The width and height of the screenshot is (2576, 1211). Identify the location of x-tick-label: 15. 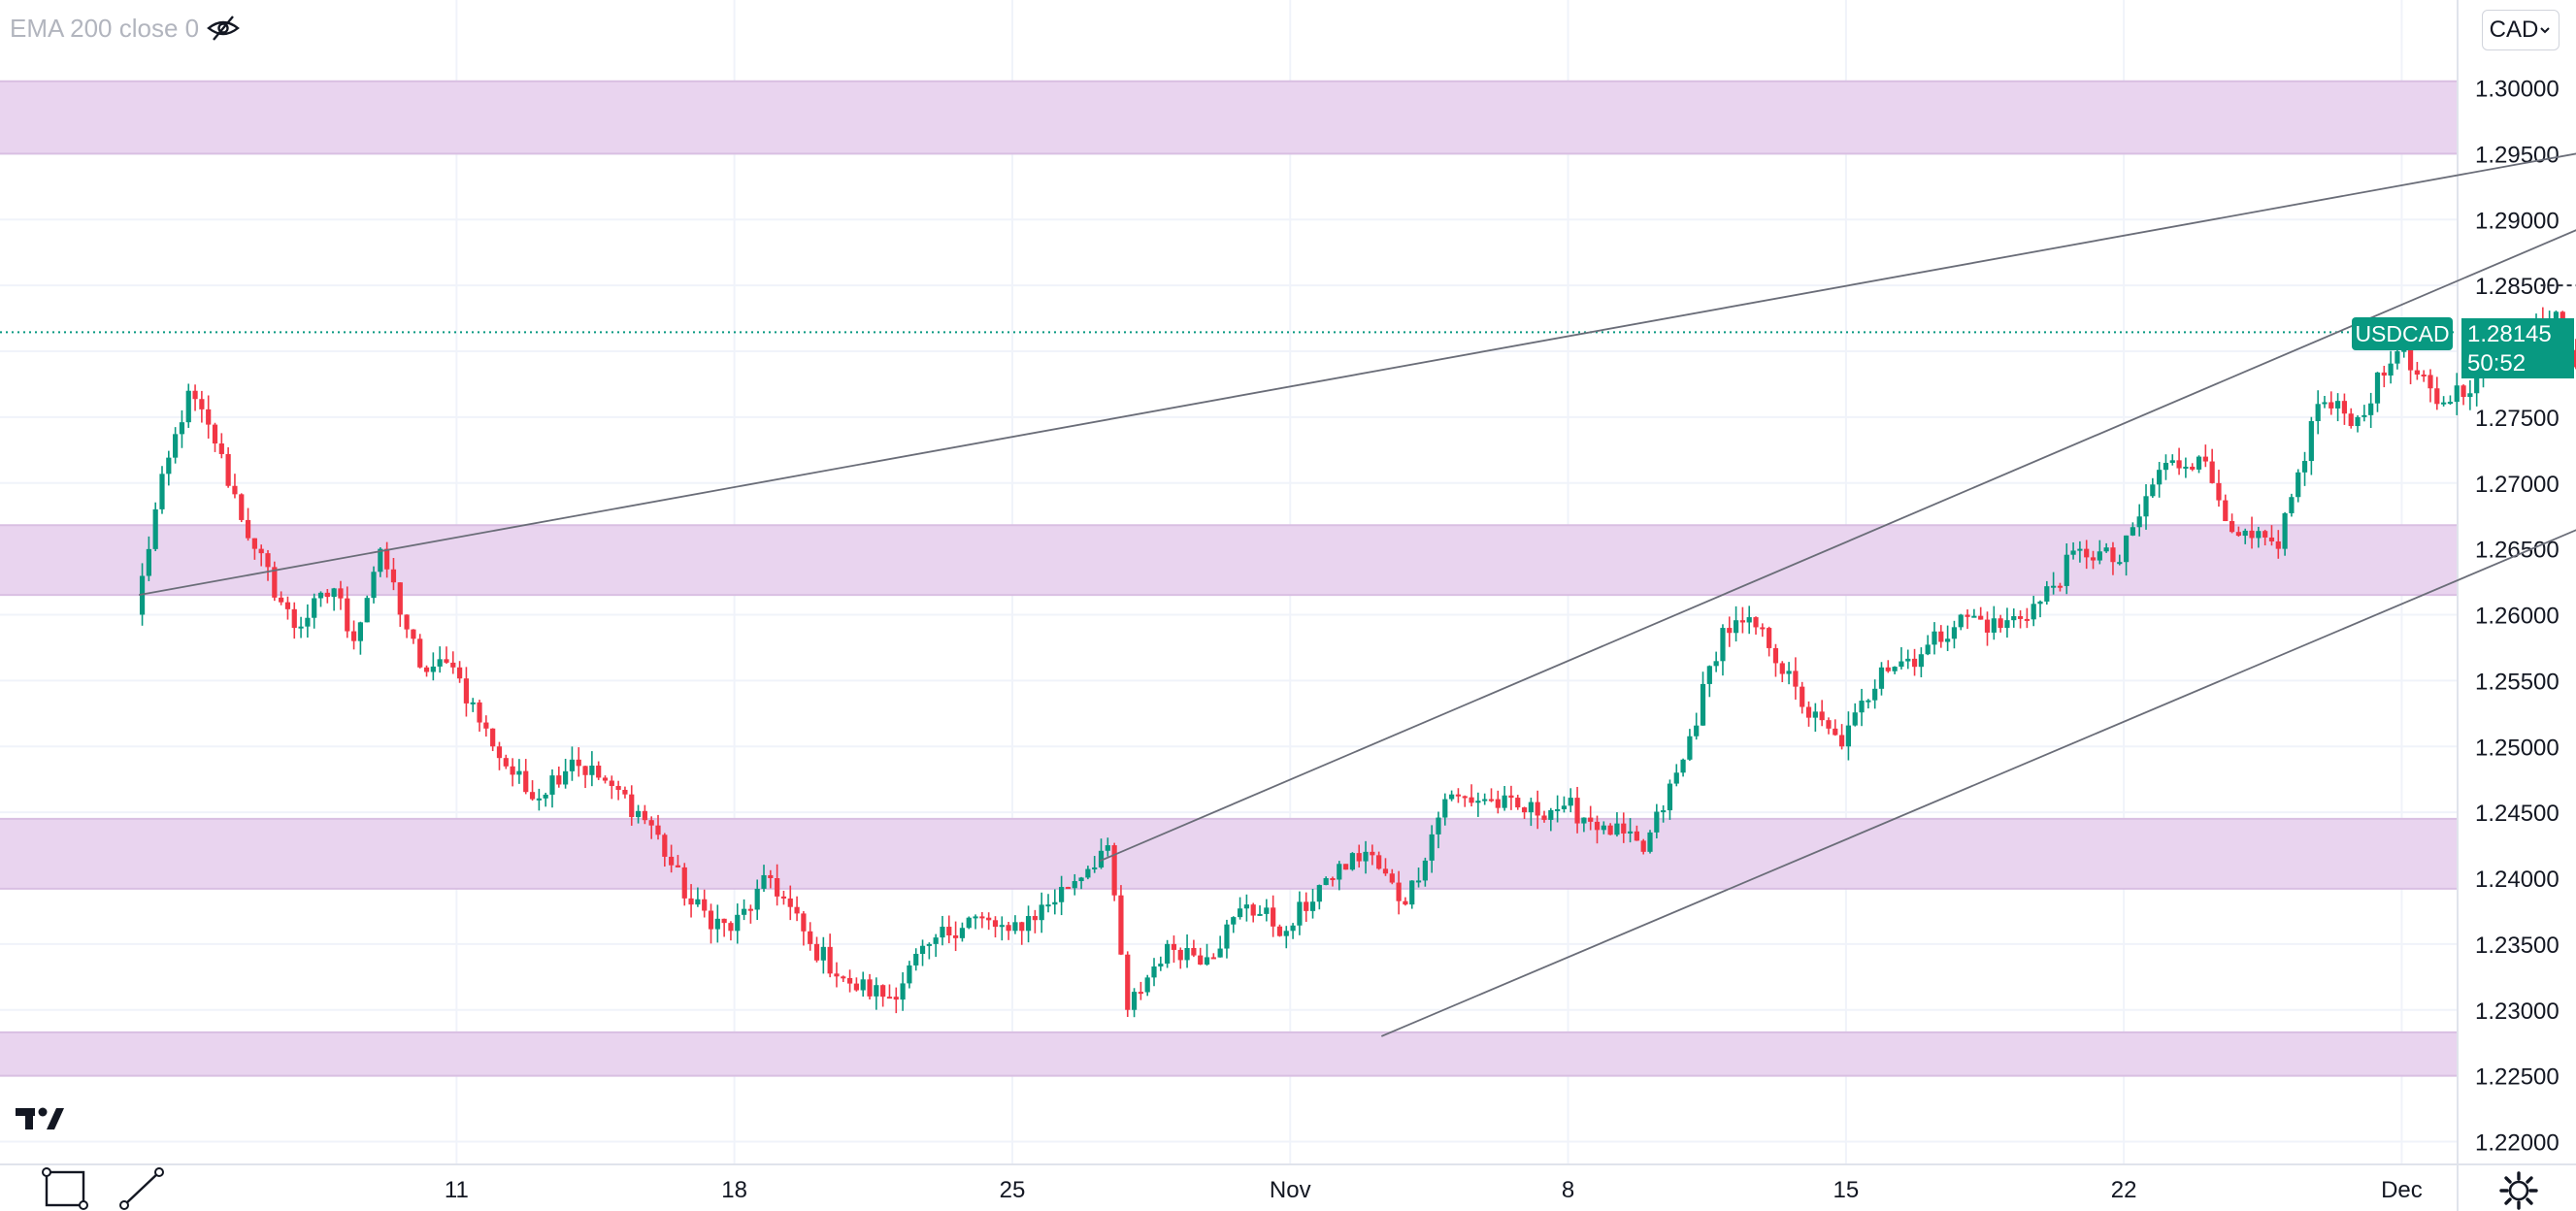
(1846, 1190).